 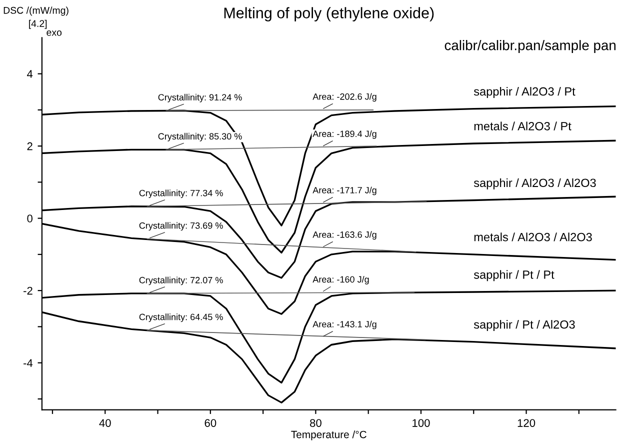 What do you see at coordinates (329, 14) in the screenshot?
I see `chart-title: Melting of poly (ethylene oxide)` at bounding box center [329, 14].